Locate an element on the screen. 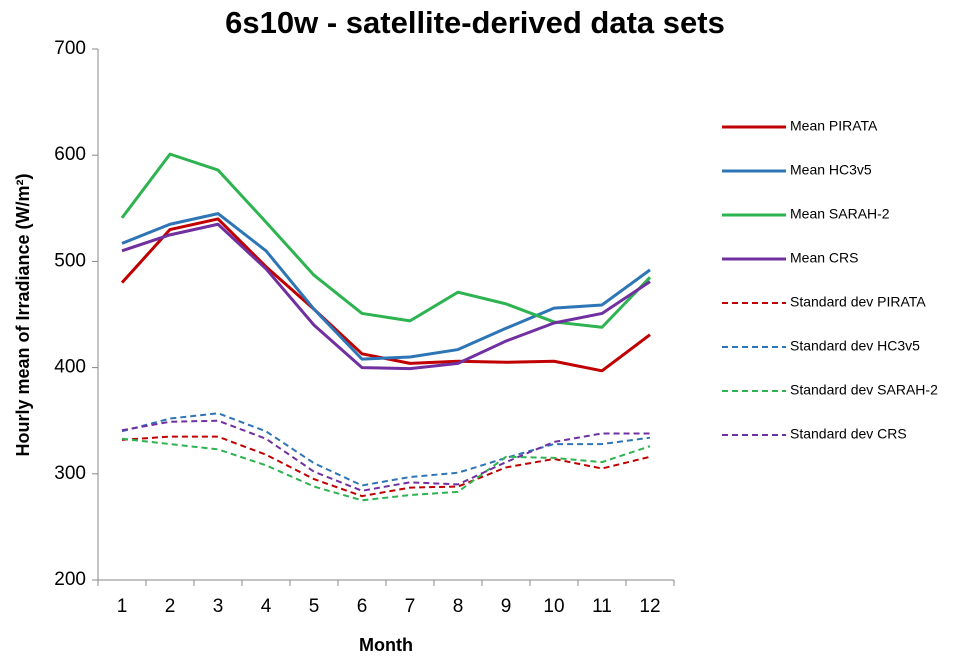  x-tick-label: 7 is located at coordinates (410, 606).